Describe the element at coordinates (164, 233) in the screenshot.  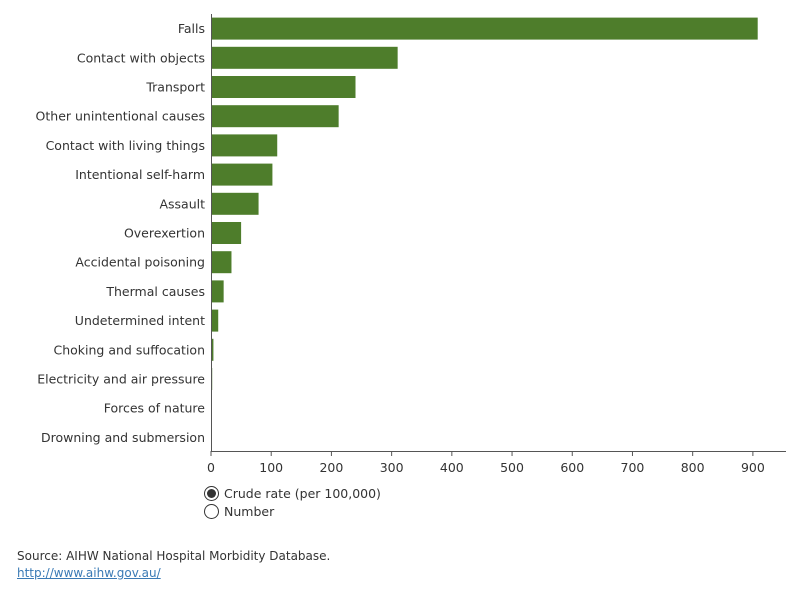
I see `category-label: Overexertion` at that location.